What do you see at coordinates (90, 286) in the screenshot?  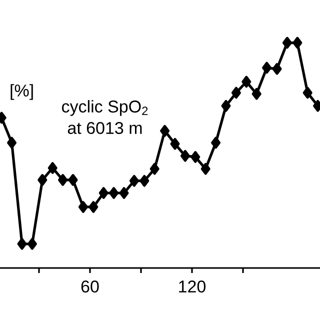 I see `x-tick-label: 60` at bounding box center [90, 286].